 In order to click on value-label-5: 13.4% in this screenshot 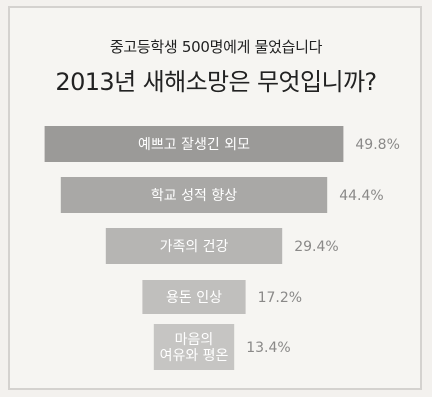, I will do `click(268, 348)`.